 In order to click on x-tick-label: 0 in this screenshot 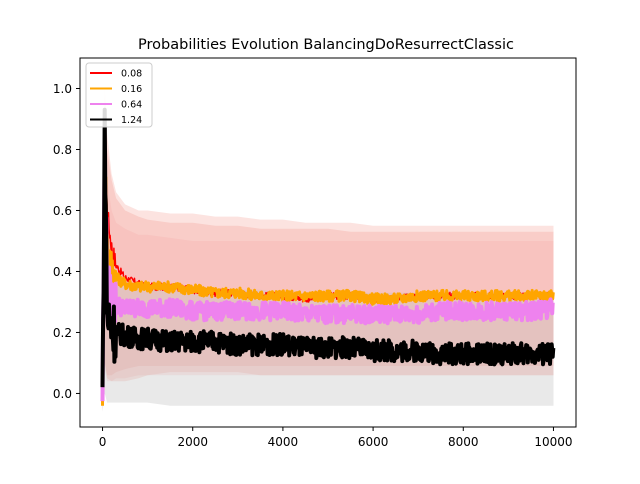, I will do `click(103, 442)`.